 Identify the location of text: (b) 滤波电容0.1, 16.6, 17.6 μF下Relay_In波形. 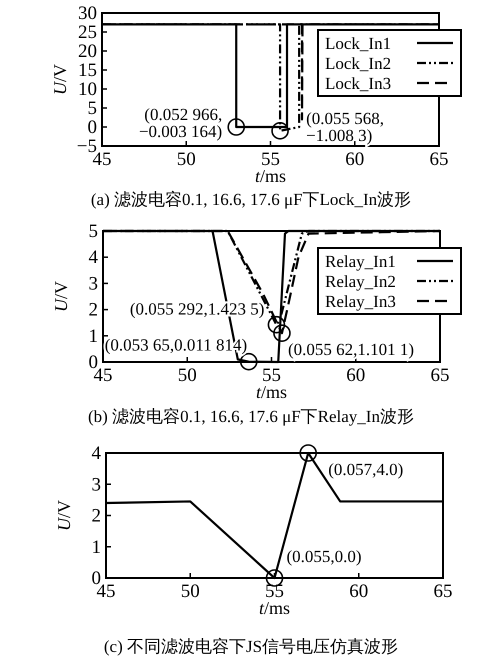
(251, 416).